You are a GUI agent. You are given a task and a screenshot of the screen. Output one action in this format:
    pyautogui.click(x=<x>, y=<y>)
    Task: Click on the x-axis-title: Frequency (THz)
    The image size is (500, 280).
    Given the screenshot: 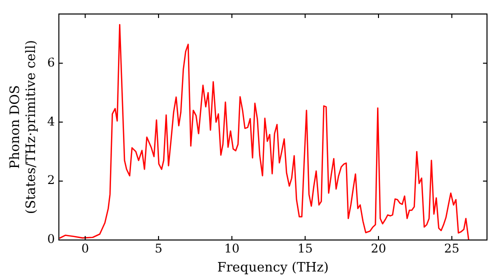 What is the action you would take?
    pyautogui.click(x=273, y=268)
    